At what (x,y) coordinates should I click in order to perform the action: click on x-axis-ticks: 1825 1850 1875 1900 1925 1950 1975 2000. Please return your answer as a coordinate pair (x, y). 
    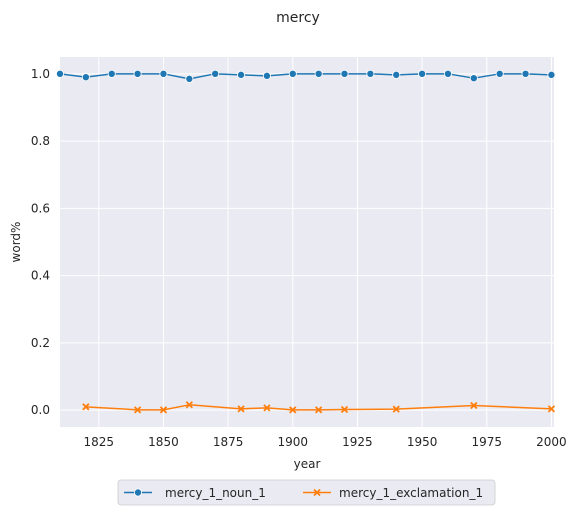
    Looking at the image, I should click on (325, 442).